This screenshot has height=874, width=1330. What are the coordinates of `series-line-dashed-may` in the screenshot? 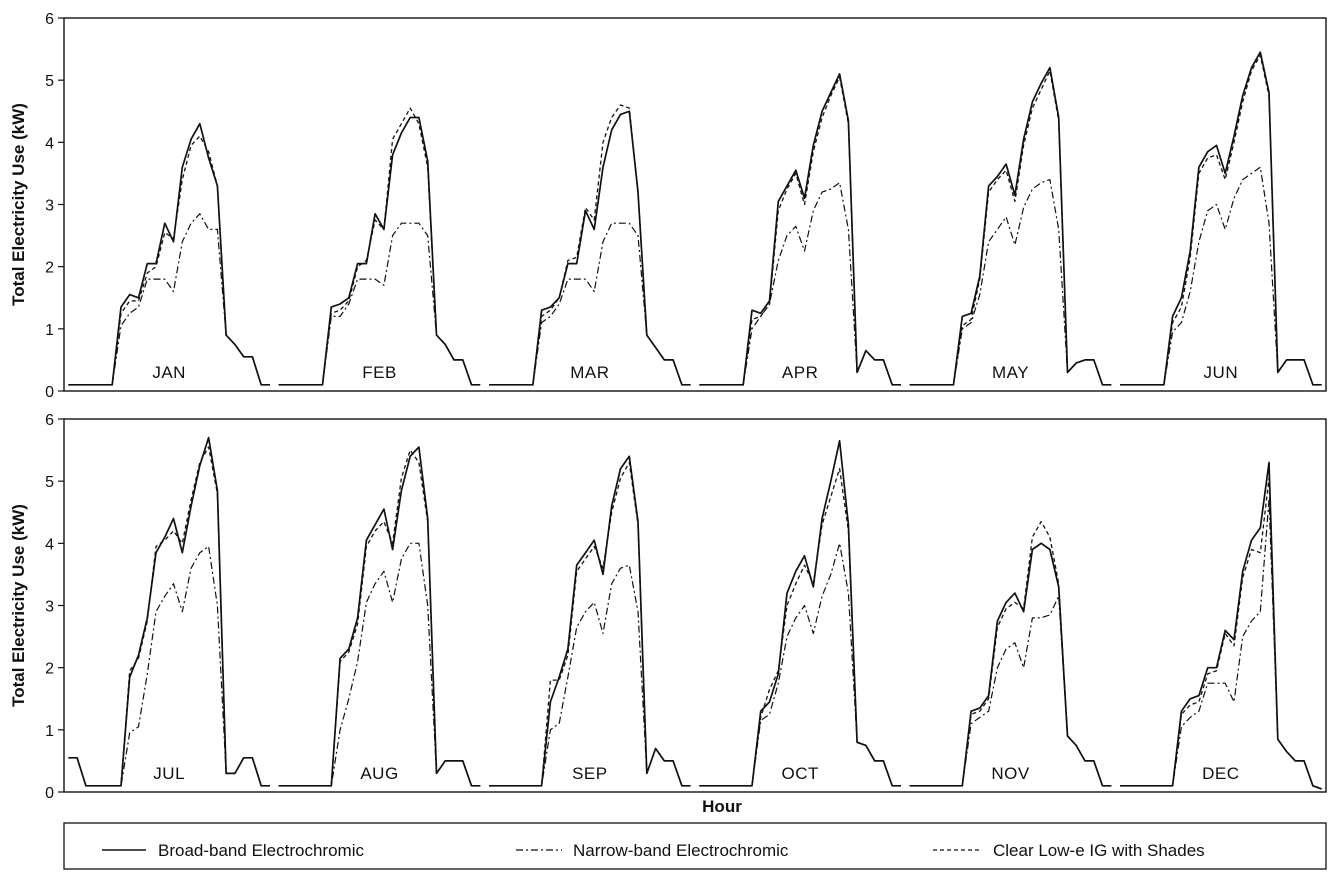 It's located at (1010, 228).